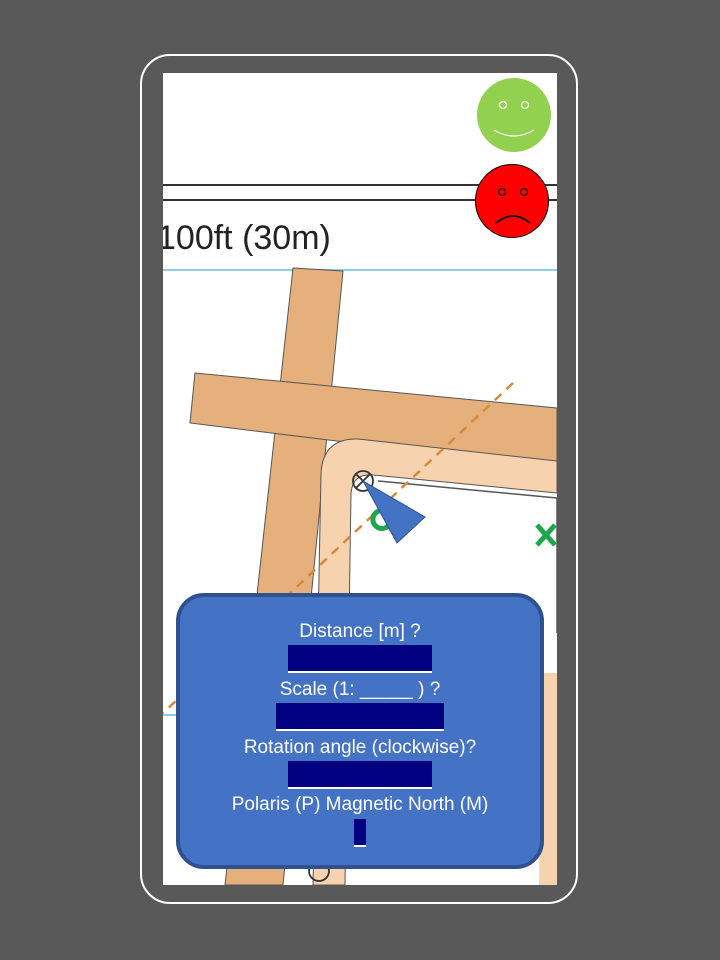 The height and width of the screenshot is (960, 720). I want to click on sad-face-icon, so click(513, 205).